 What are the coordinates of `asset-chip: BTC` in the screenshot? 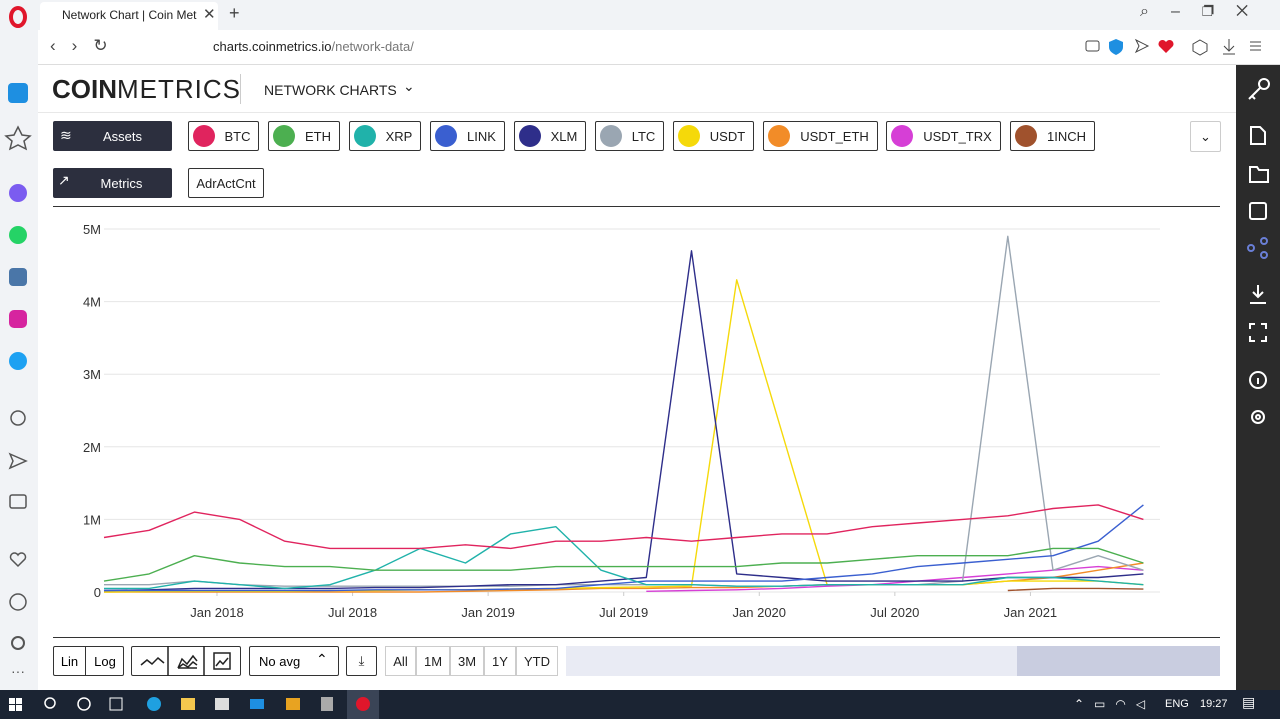 It's located at (223, 136).